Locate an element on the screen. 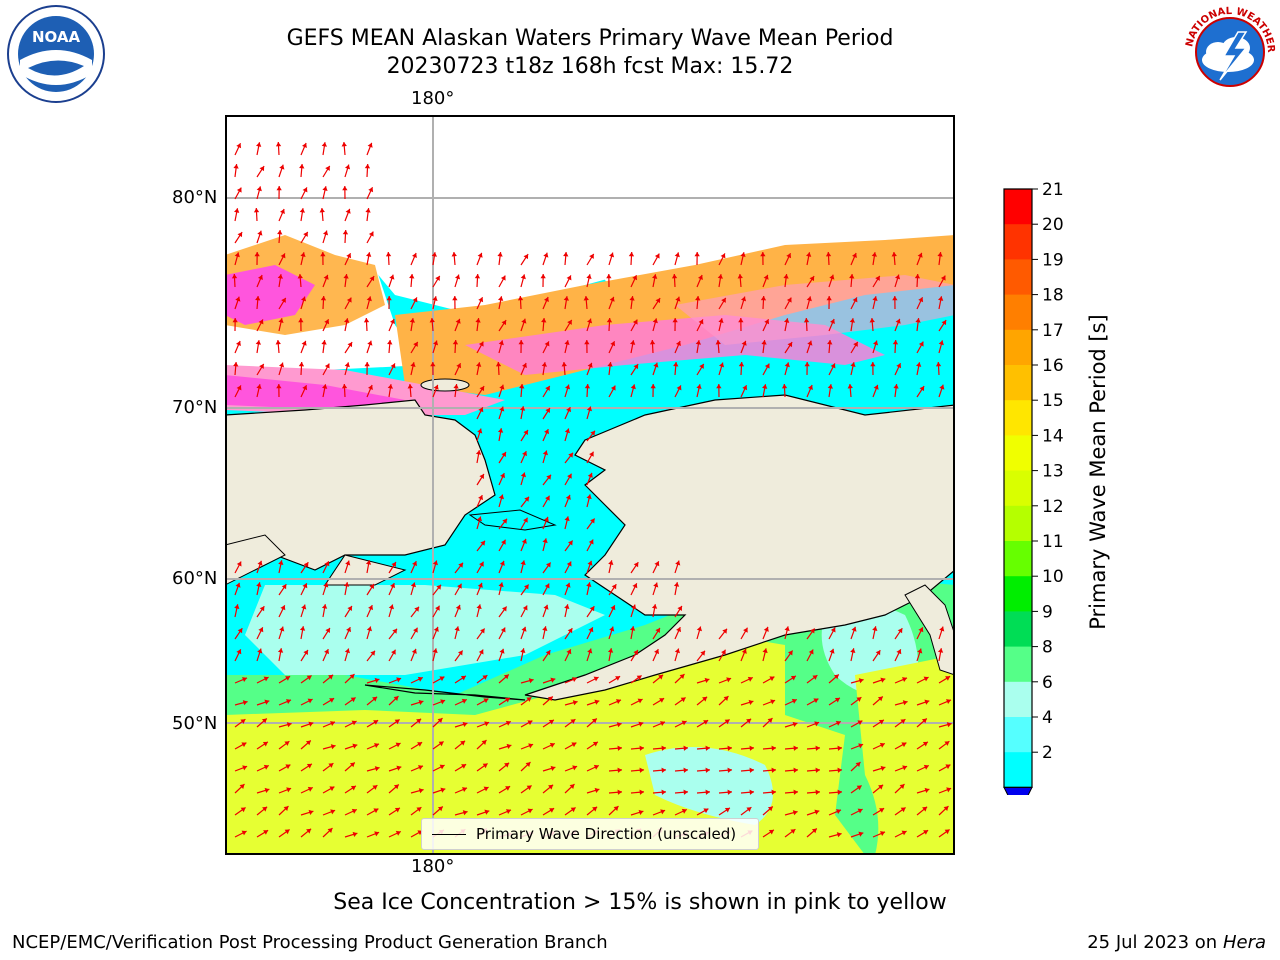 The height and width of the screenshot is (960, 1280). land-alaska is located at coordinates (739, 547).